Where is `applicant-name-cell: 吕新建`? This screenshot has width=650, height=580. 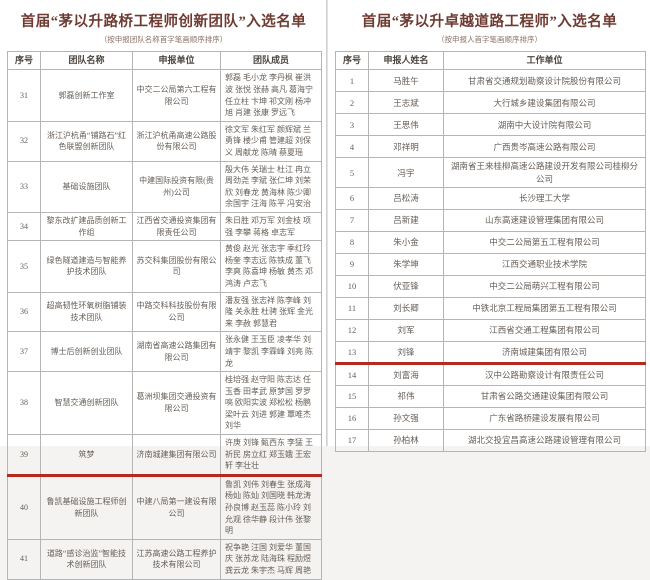 applicant-name-cell: 吕新建 is located at coordinates (406, 221).